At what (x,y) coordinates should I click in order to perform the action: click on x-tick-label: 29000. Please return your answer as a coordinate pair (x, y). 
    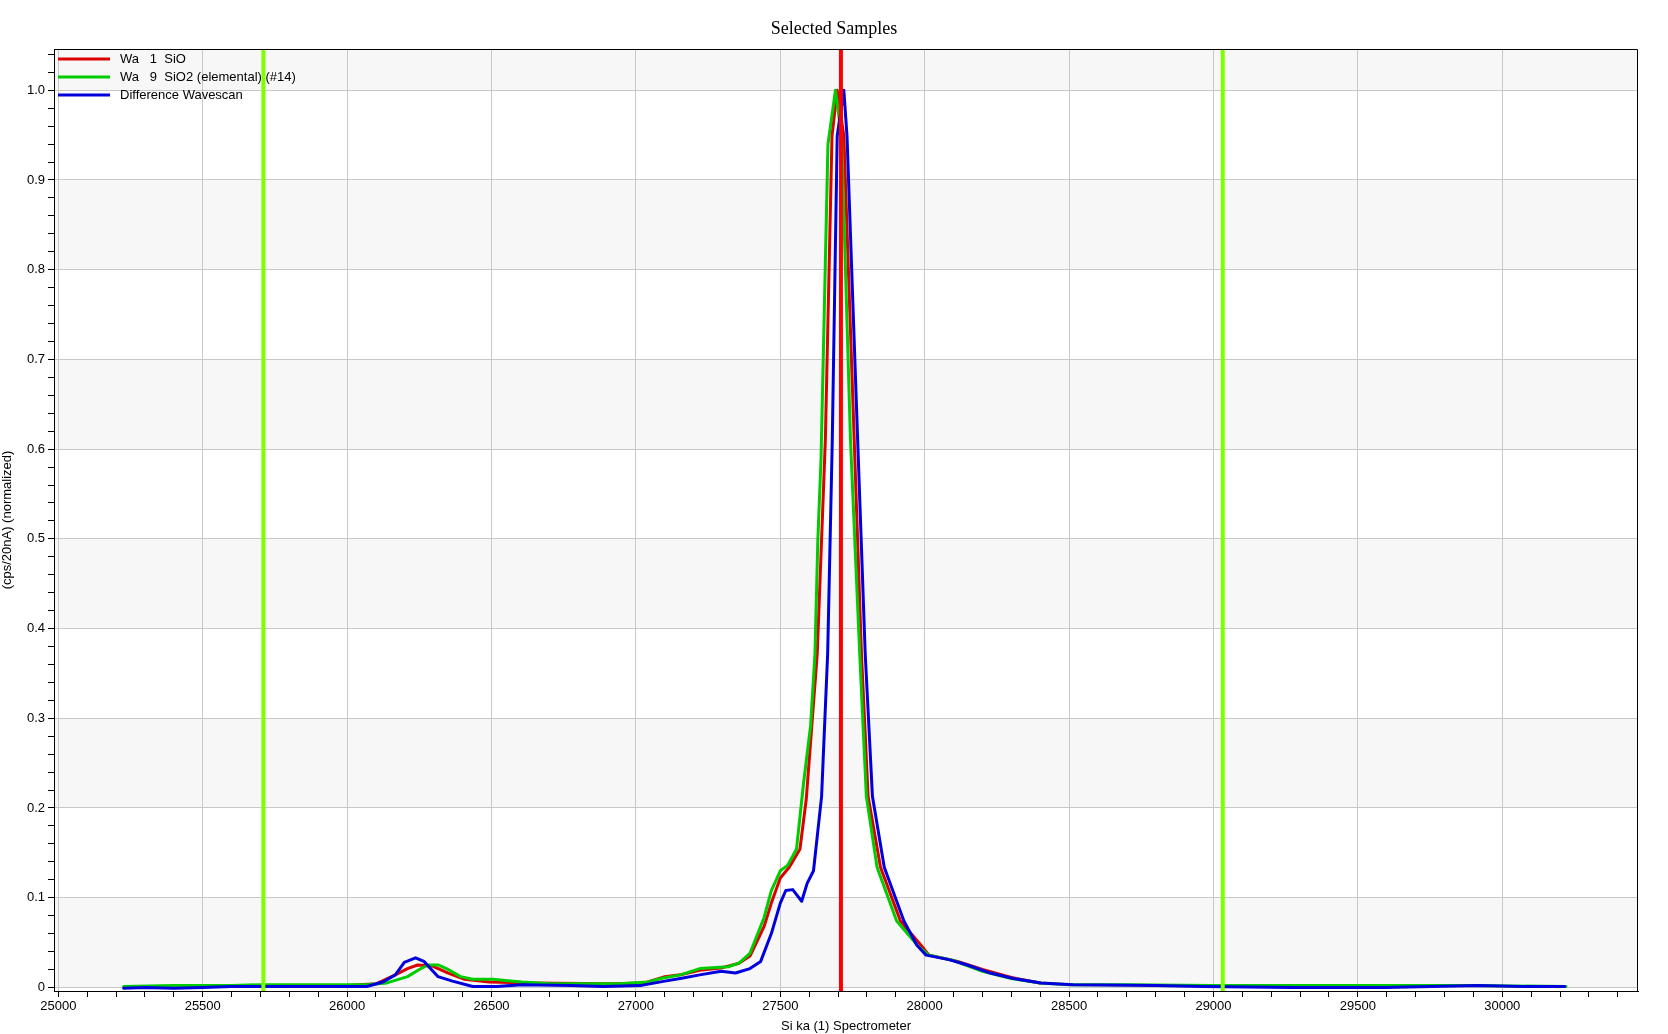
    Looking at the image, I should click on (1213, 1006).